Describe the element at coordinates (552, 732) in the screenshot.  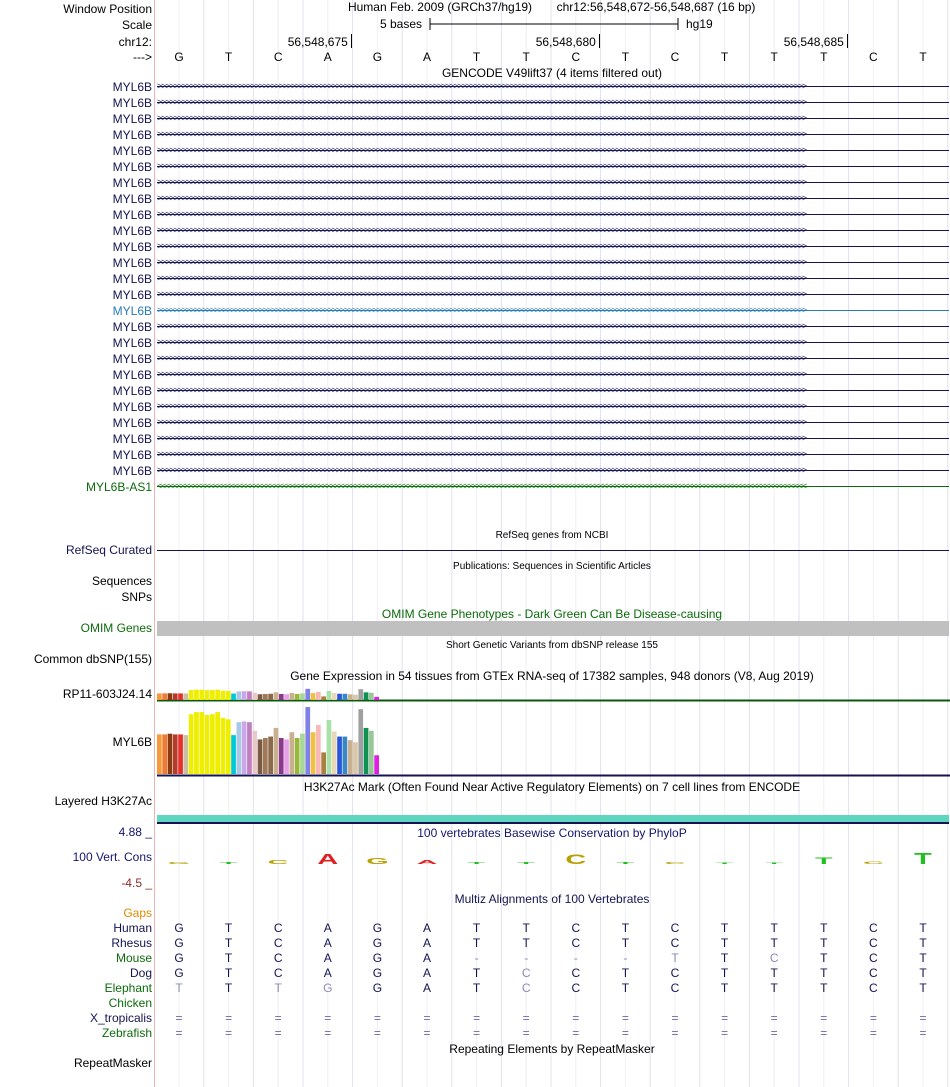
I see `gtex-expression-chart` at that location.